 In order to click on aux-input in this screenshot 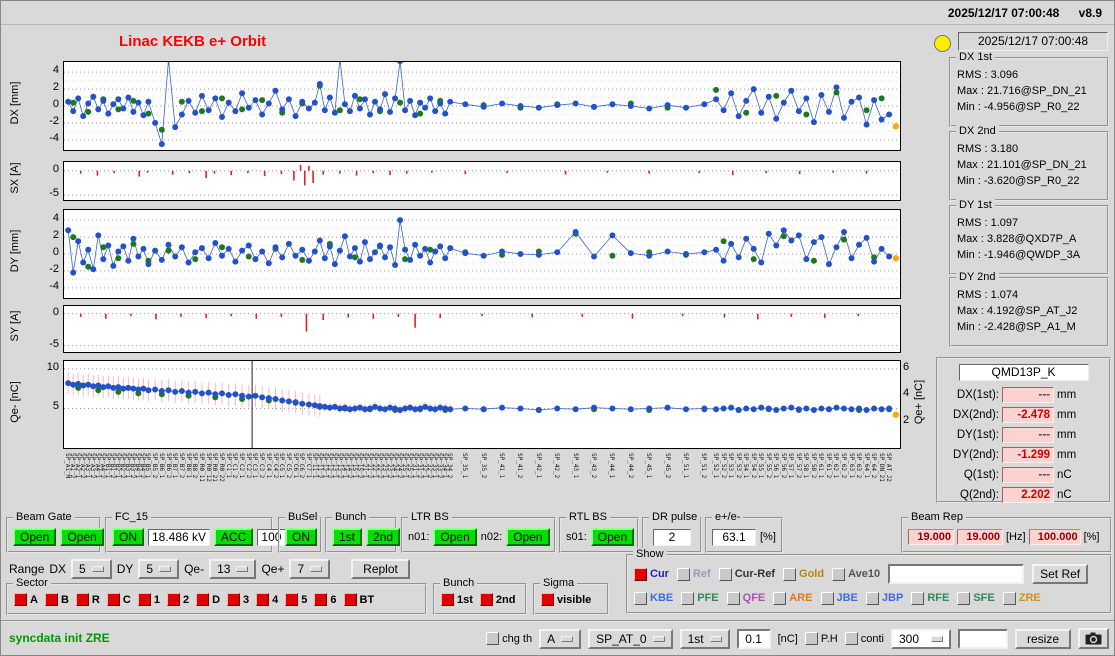, I will do `click(982, 638)`.